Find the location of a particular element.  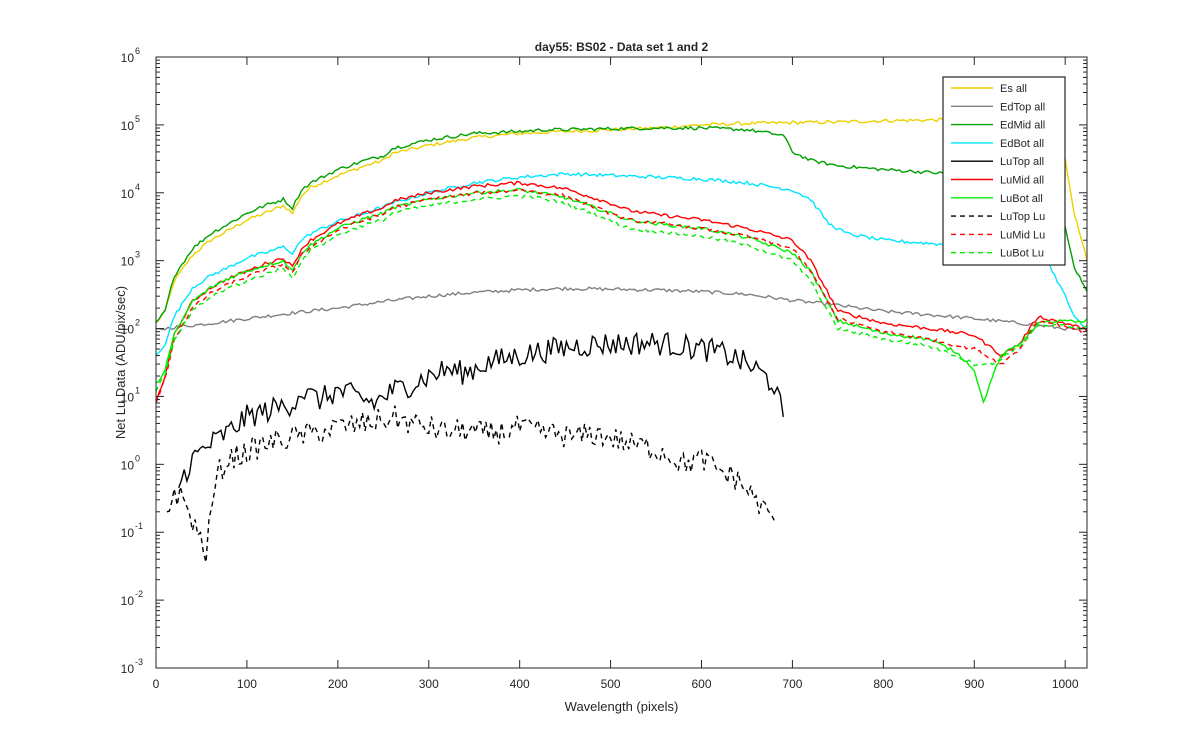

y-tick-label-9: 10 is located at coordinates (128, 58).